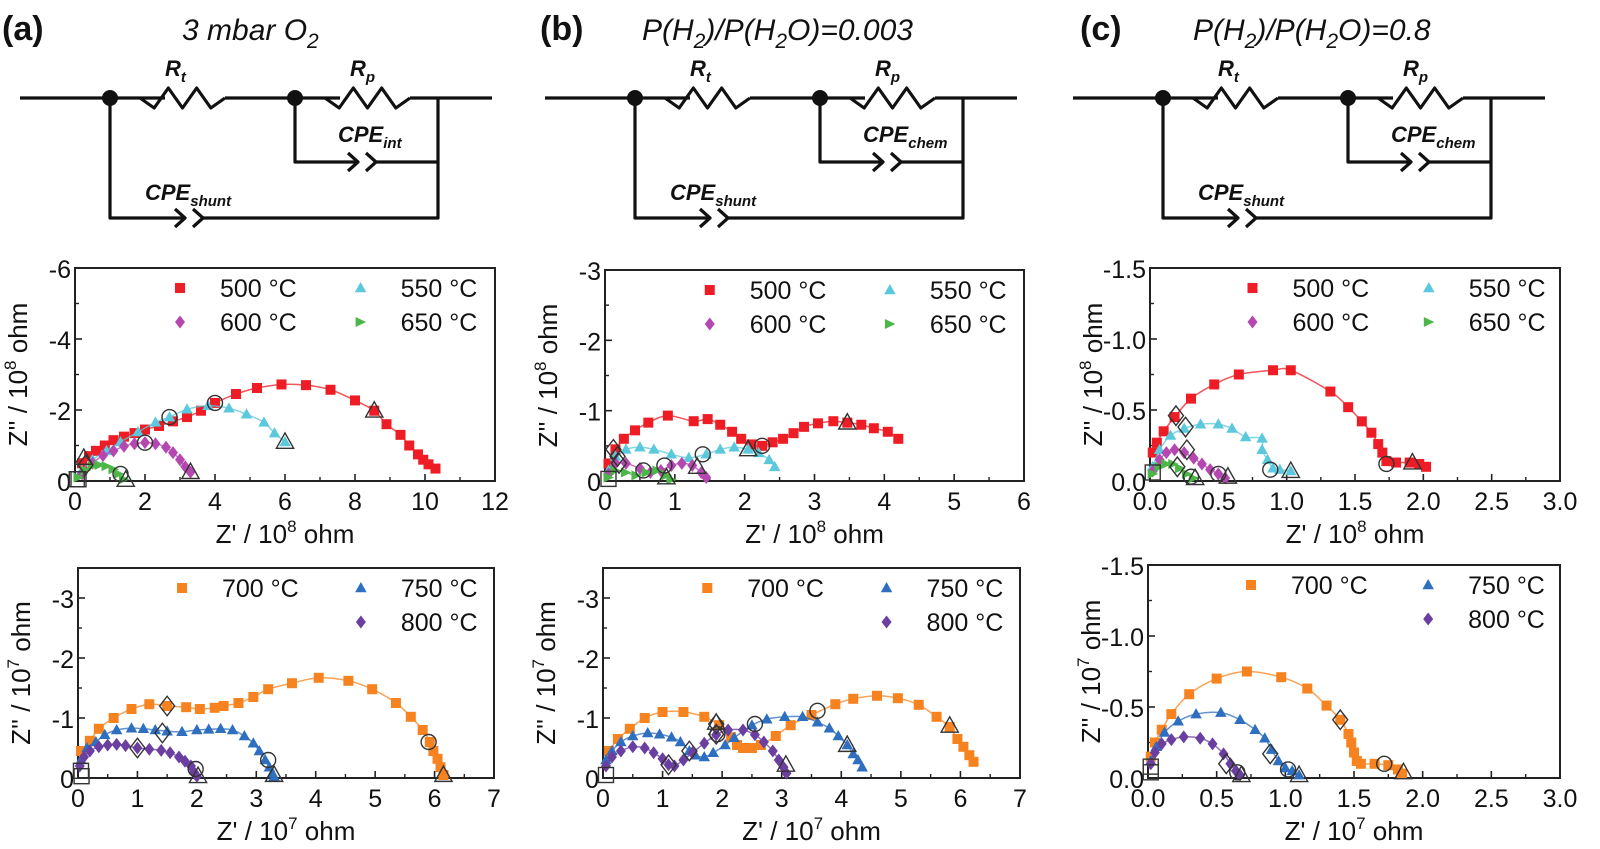 Image resolution: width=1600 pixels, height=849 pixels. I want to click on label-rp-sub: p, so click(370, 77).